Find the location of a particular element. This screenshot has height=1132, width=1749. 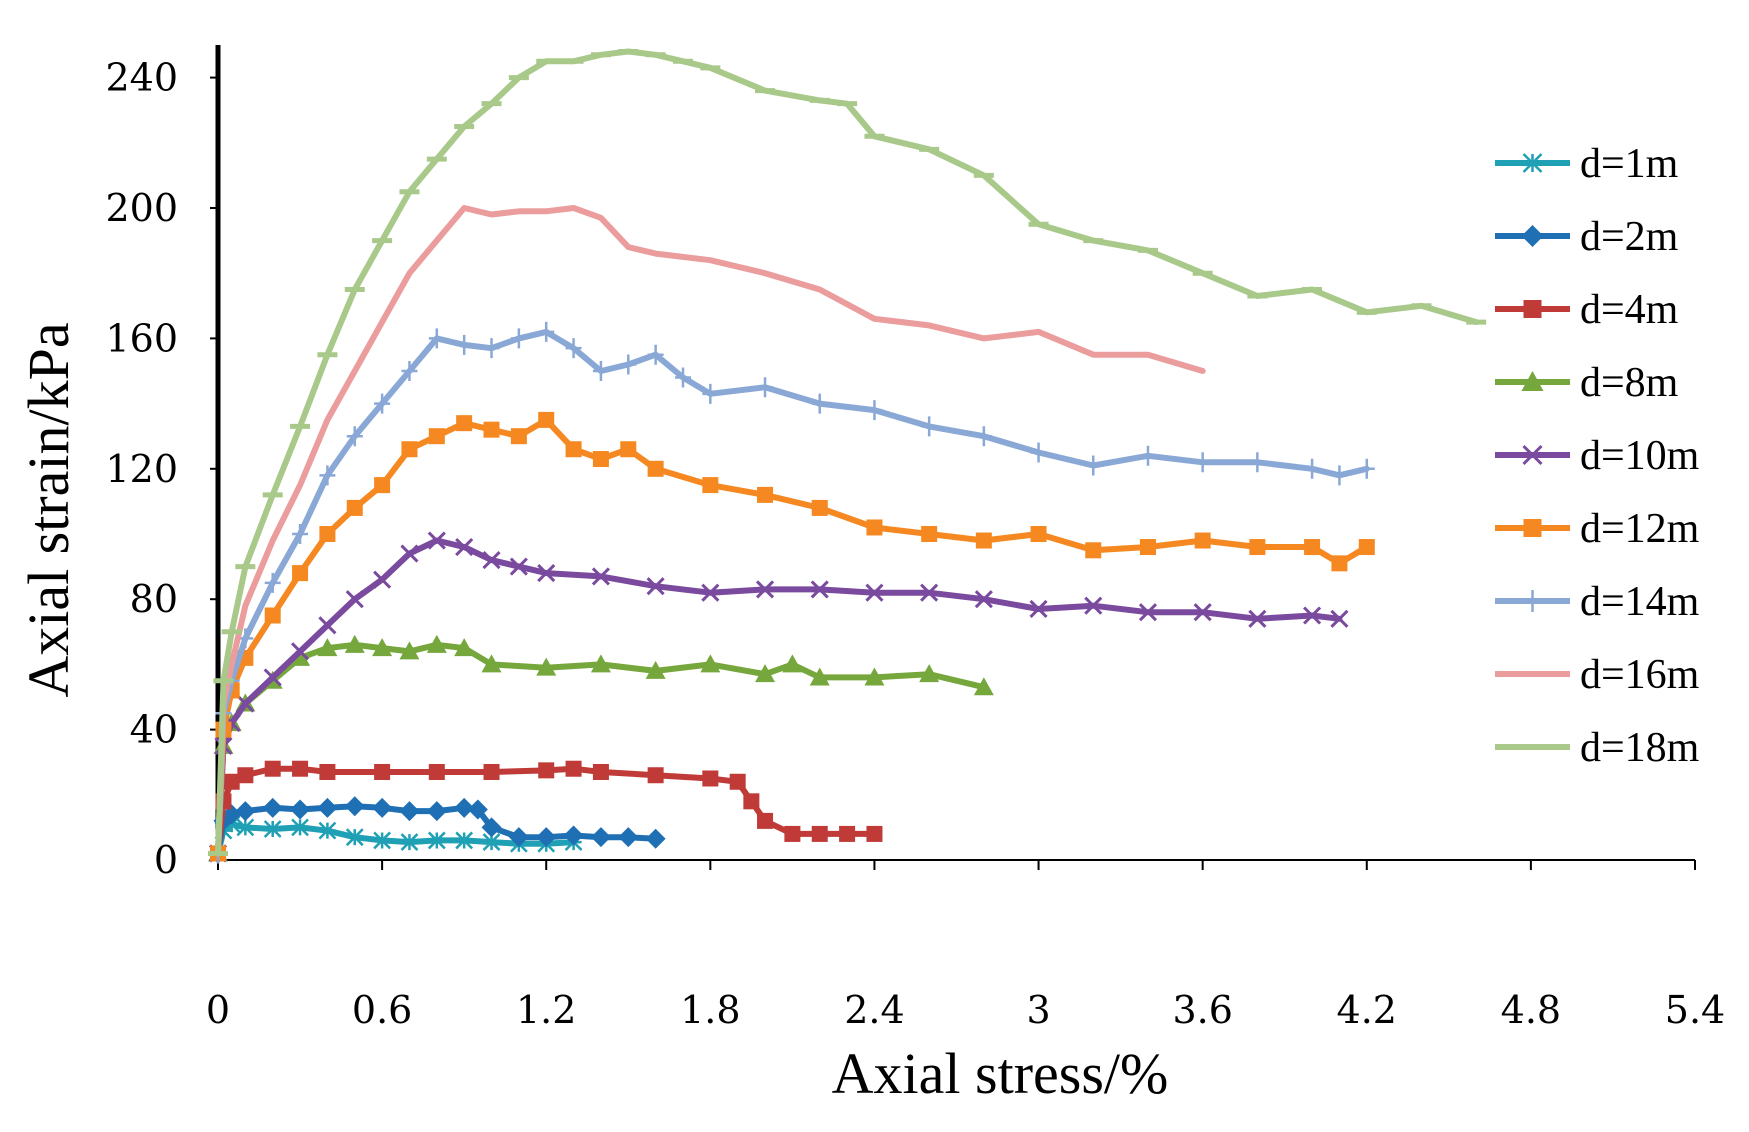

y-tick-label: 80 is located at coordinates (154, 599).